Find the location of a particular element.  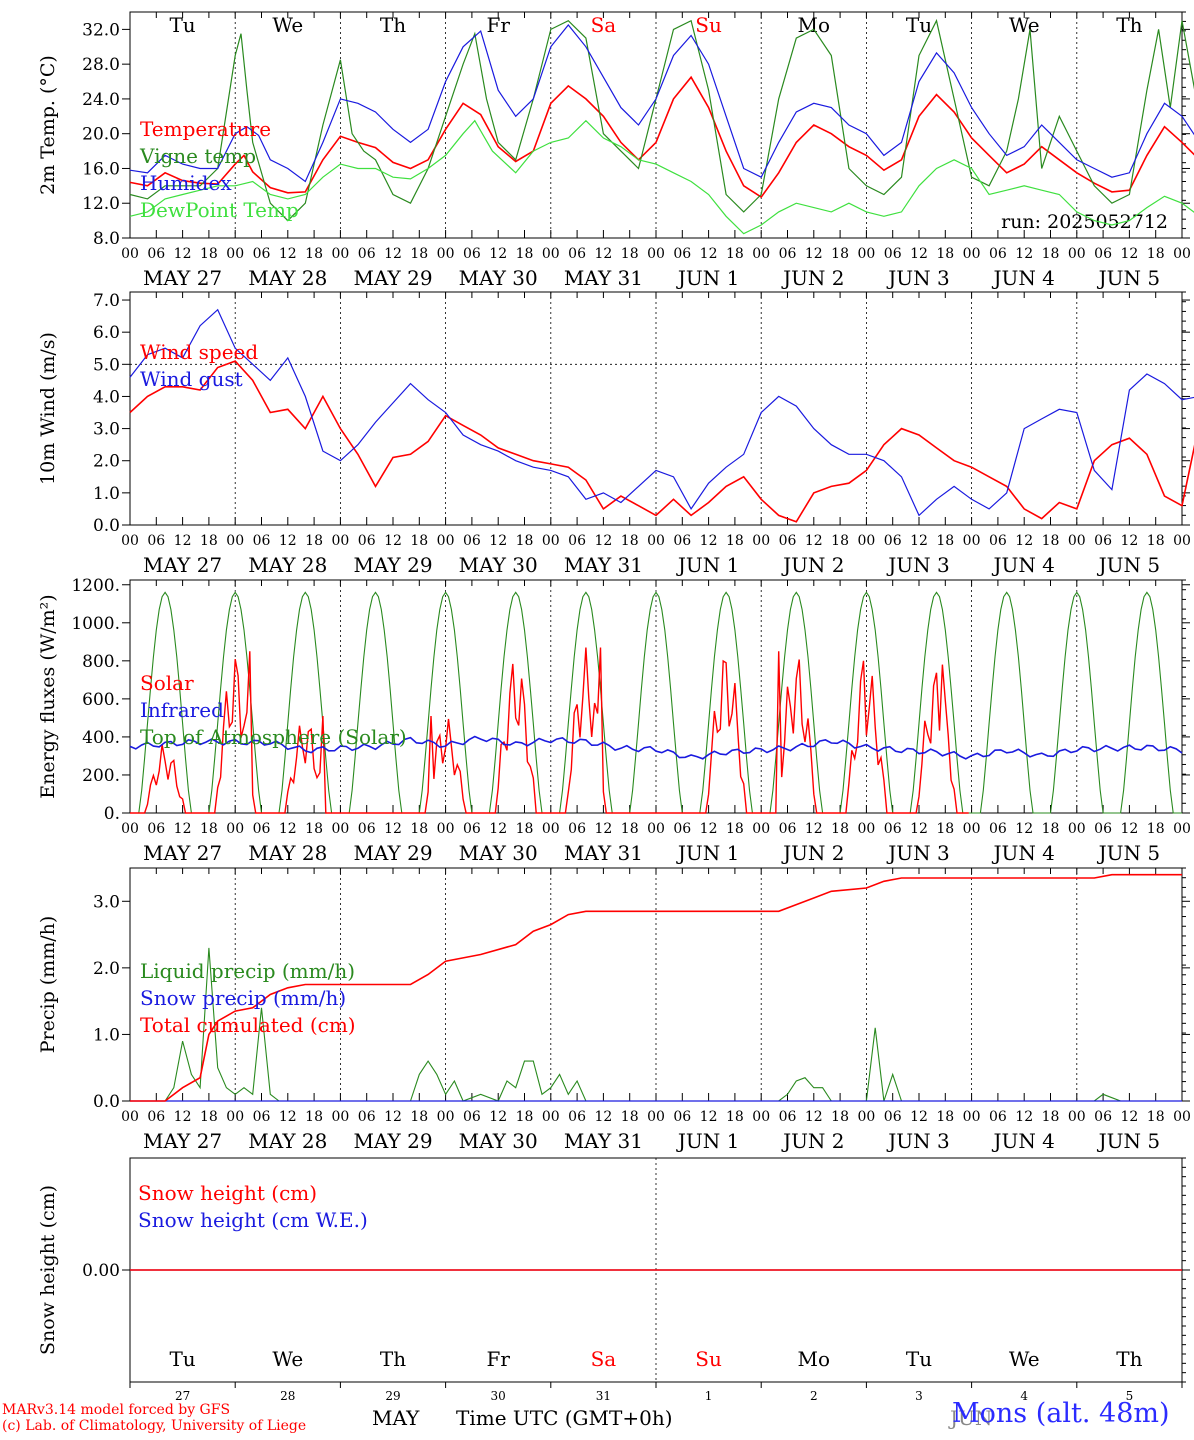

date-label: MAY 28 is located at coordinates (287, 565).